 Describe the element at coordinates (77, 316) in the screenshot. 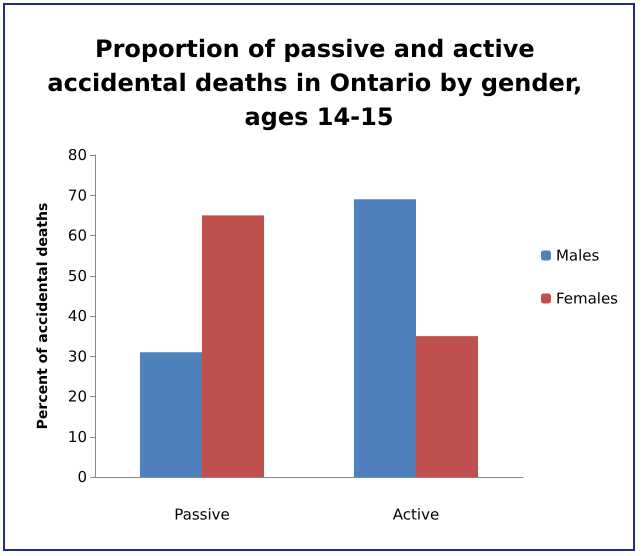

I see `y-tick-label: 40` at that location.